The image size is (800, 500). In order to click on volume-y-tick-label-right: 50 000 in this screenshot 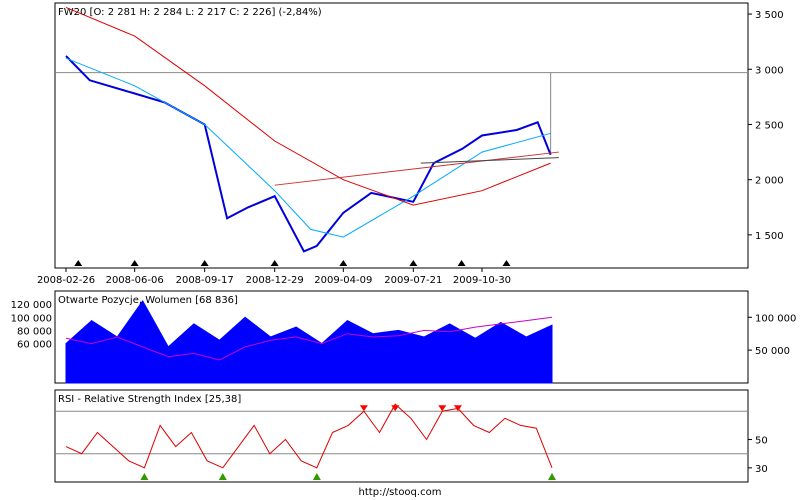, I will do `click(772, 351)`.